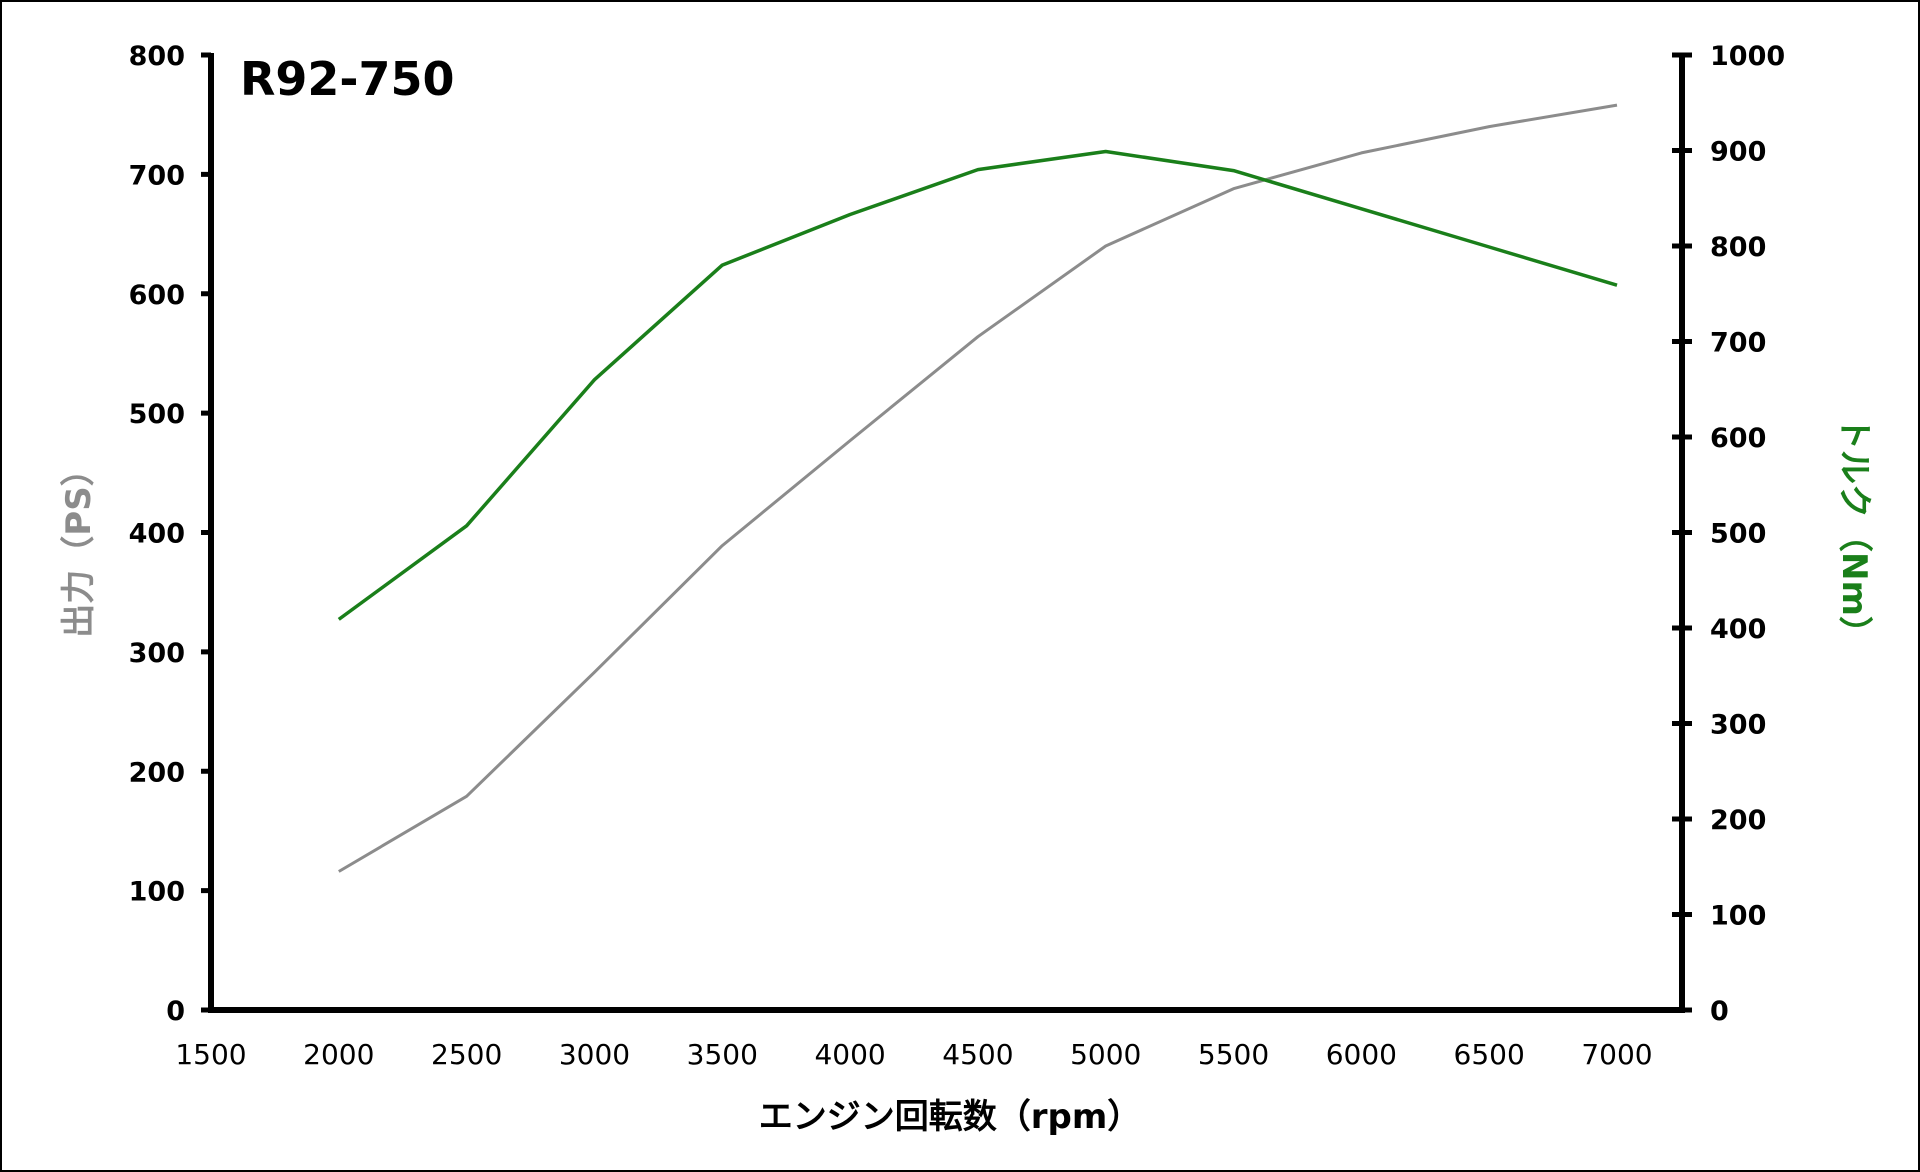 This screenshot has width=1920, height=1172. What do you see at coordinates (1361, 1054) in the screenshot?
I see `x-tick-label: 6000` at bounding box center [1361, 1054].